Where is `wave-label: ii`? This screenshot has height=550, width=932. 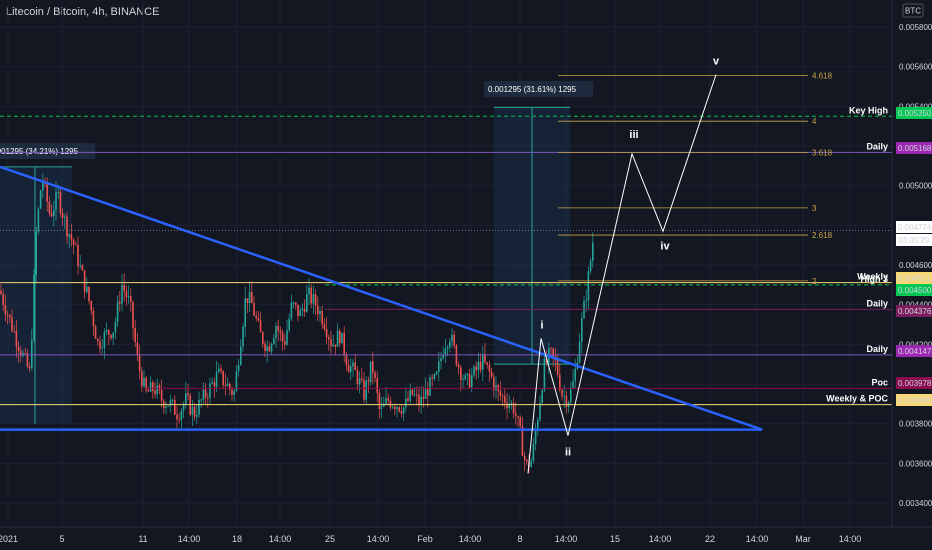
wave-label: ii is located at coordinates (568, 453).